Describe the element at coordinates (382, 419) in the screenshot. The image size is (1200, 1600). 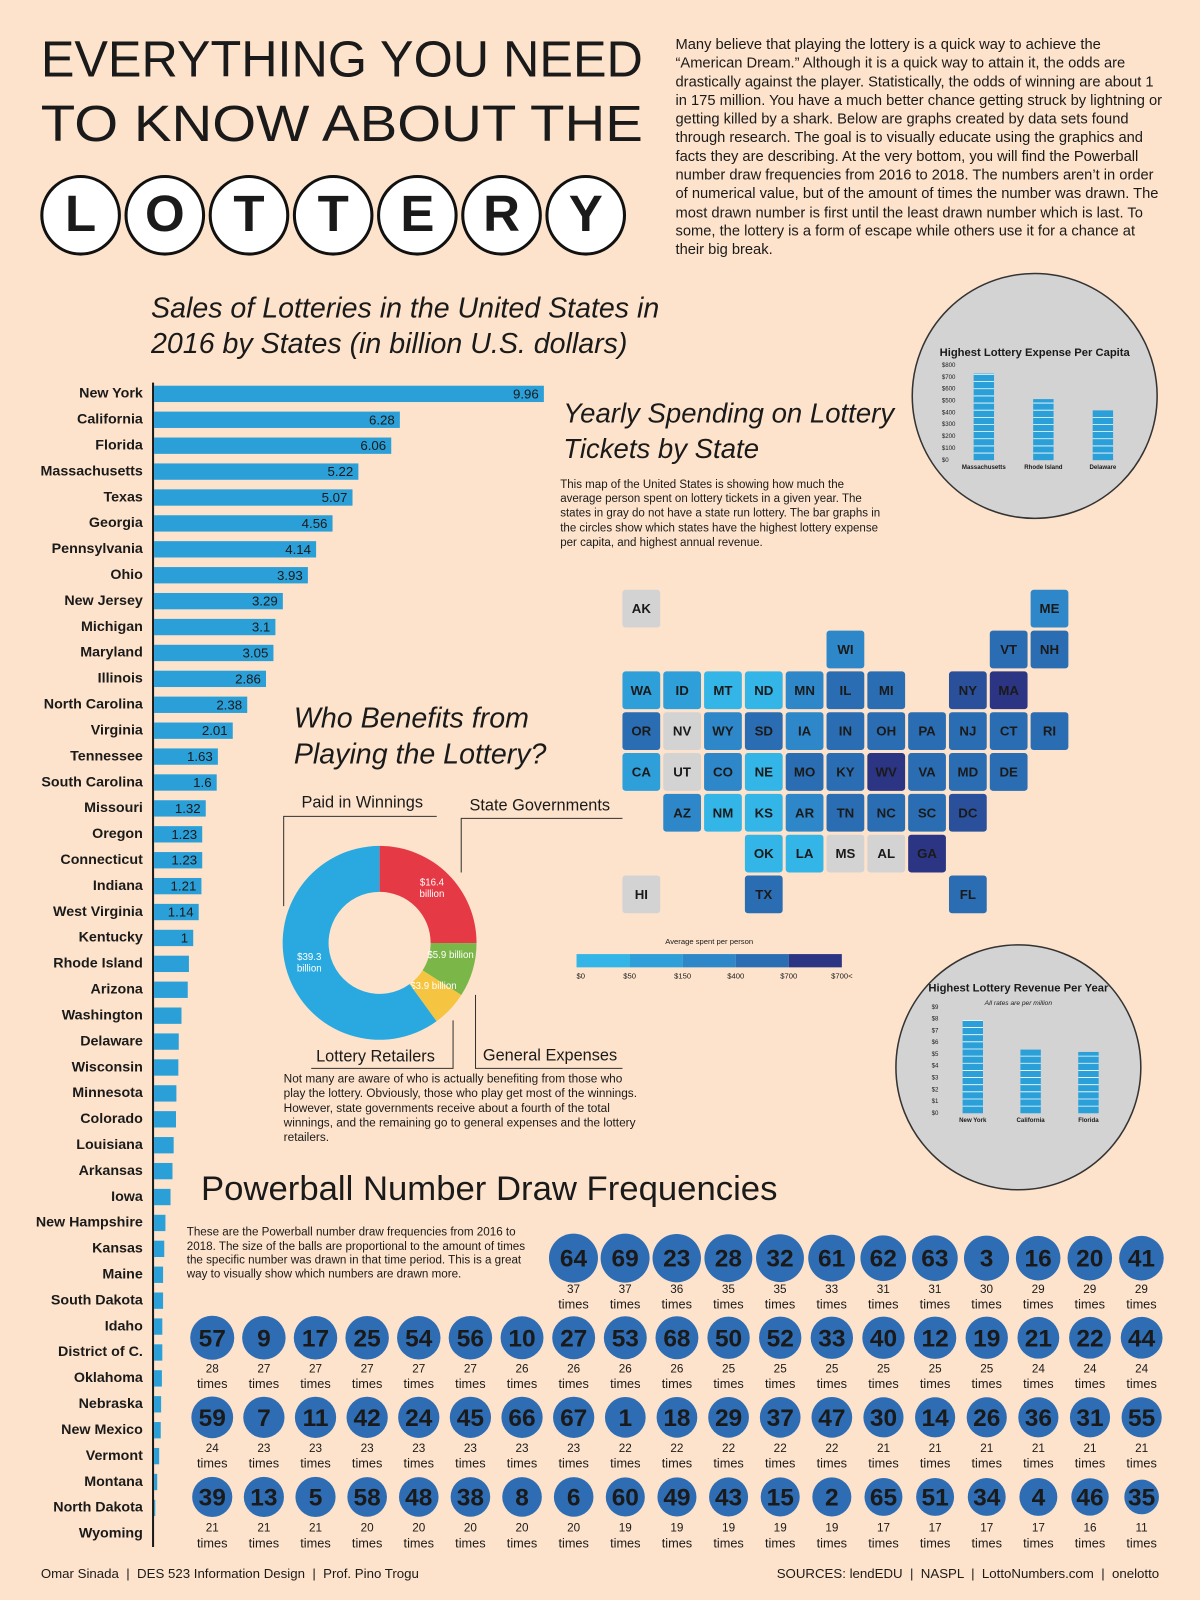
I see `value-label: 6.28` at that location.